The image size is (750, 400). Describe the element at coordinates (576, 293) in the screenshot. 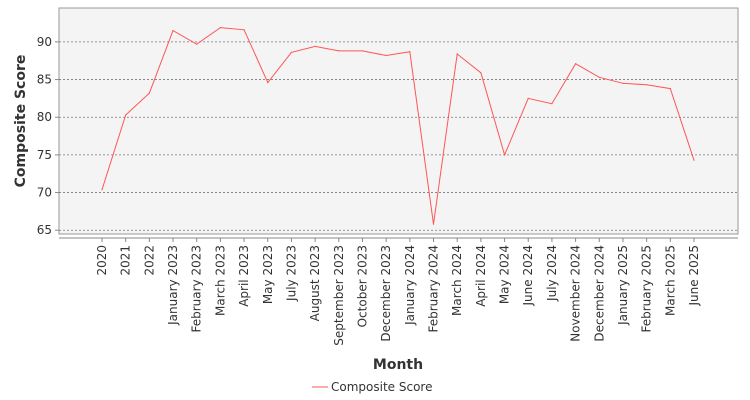

I see `x-tick-label: November 2024` at that location.